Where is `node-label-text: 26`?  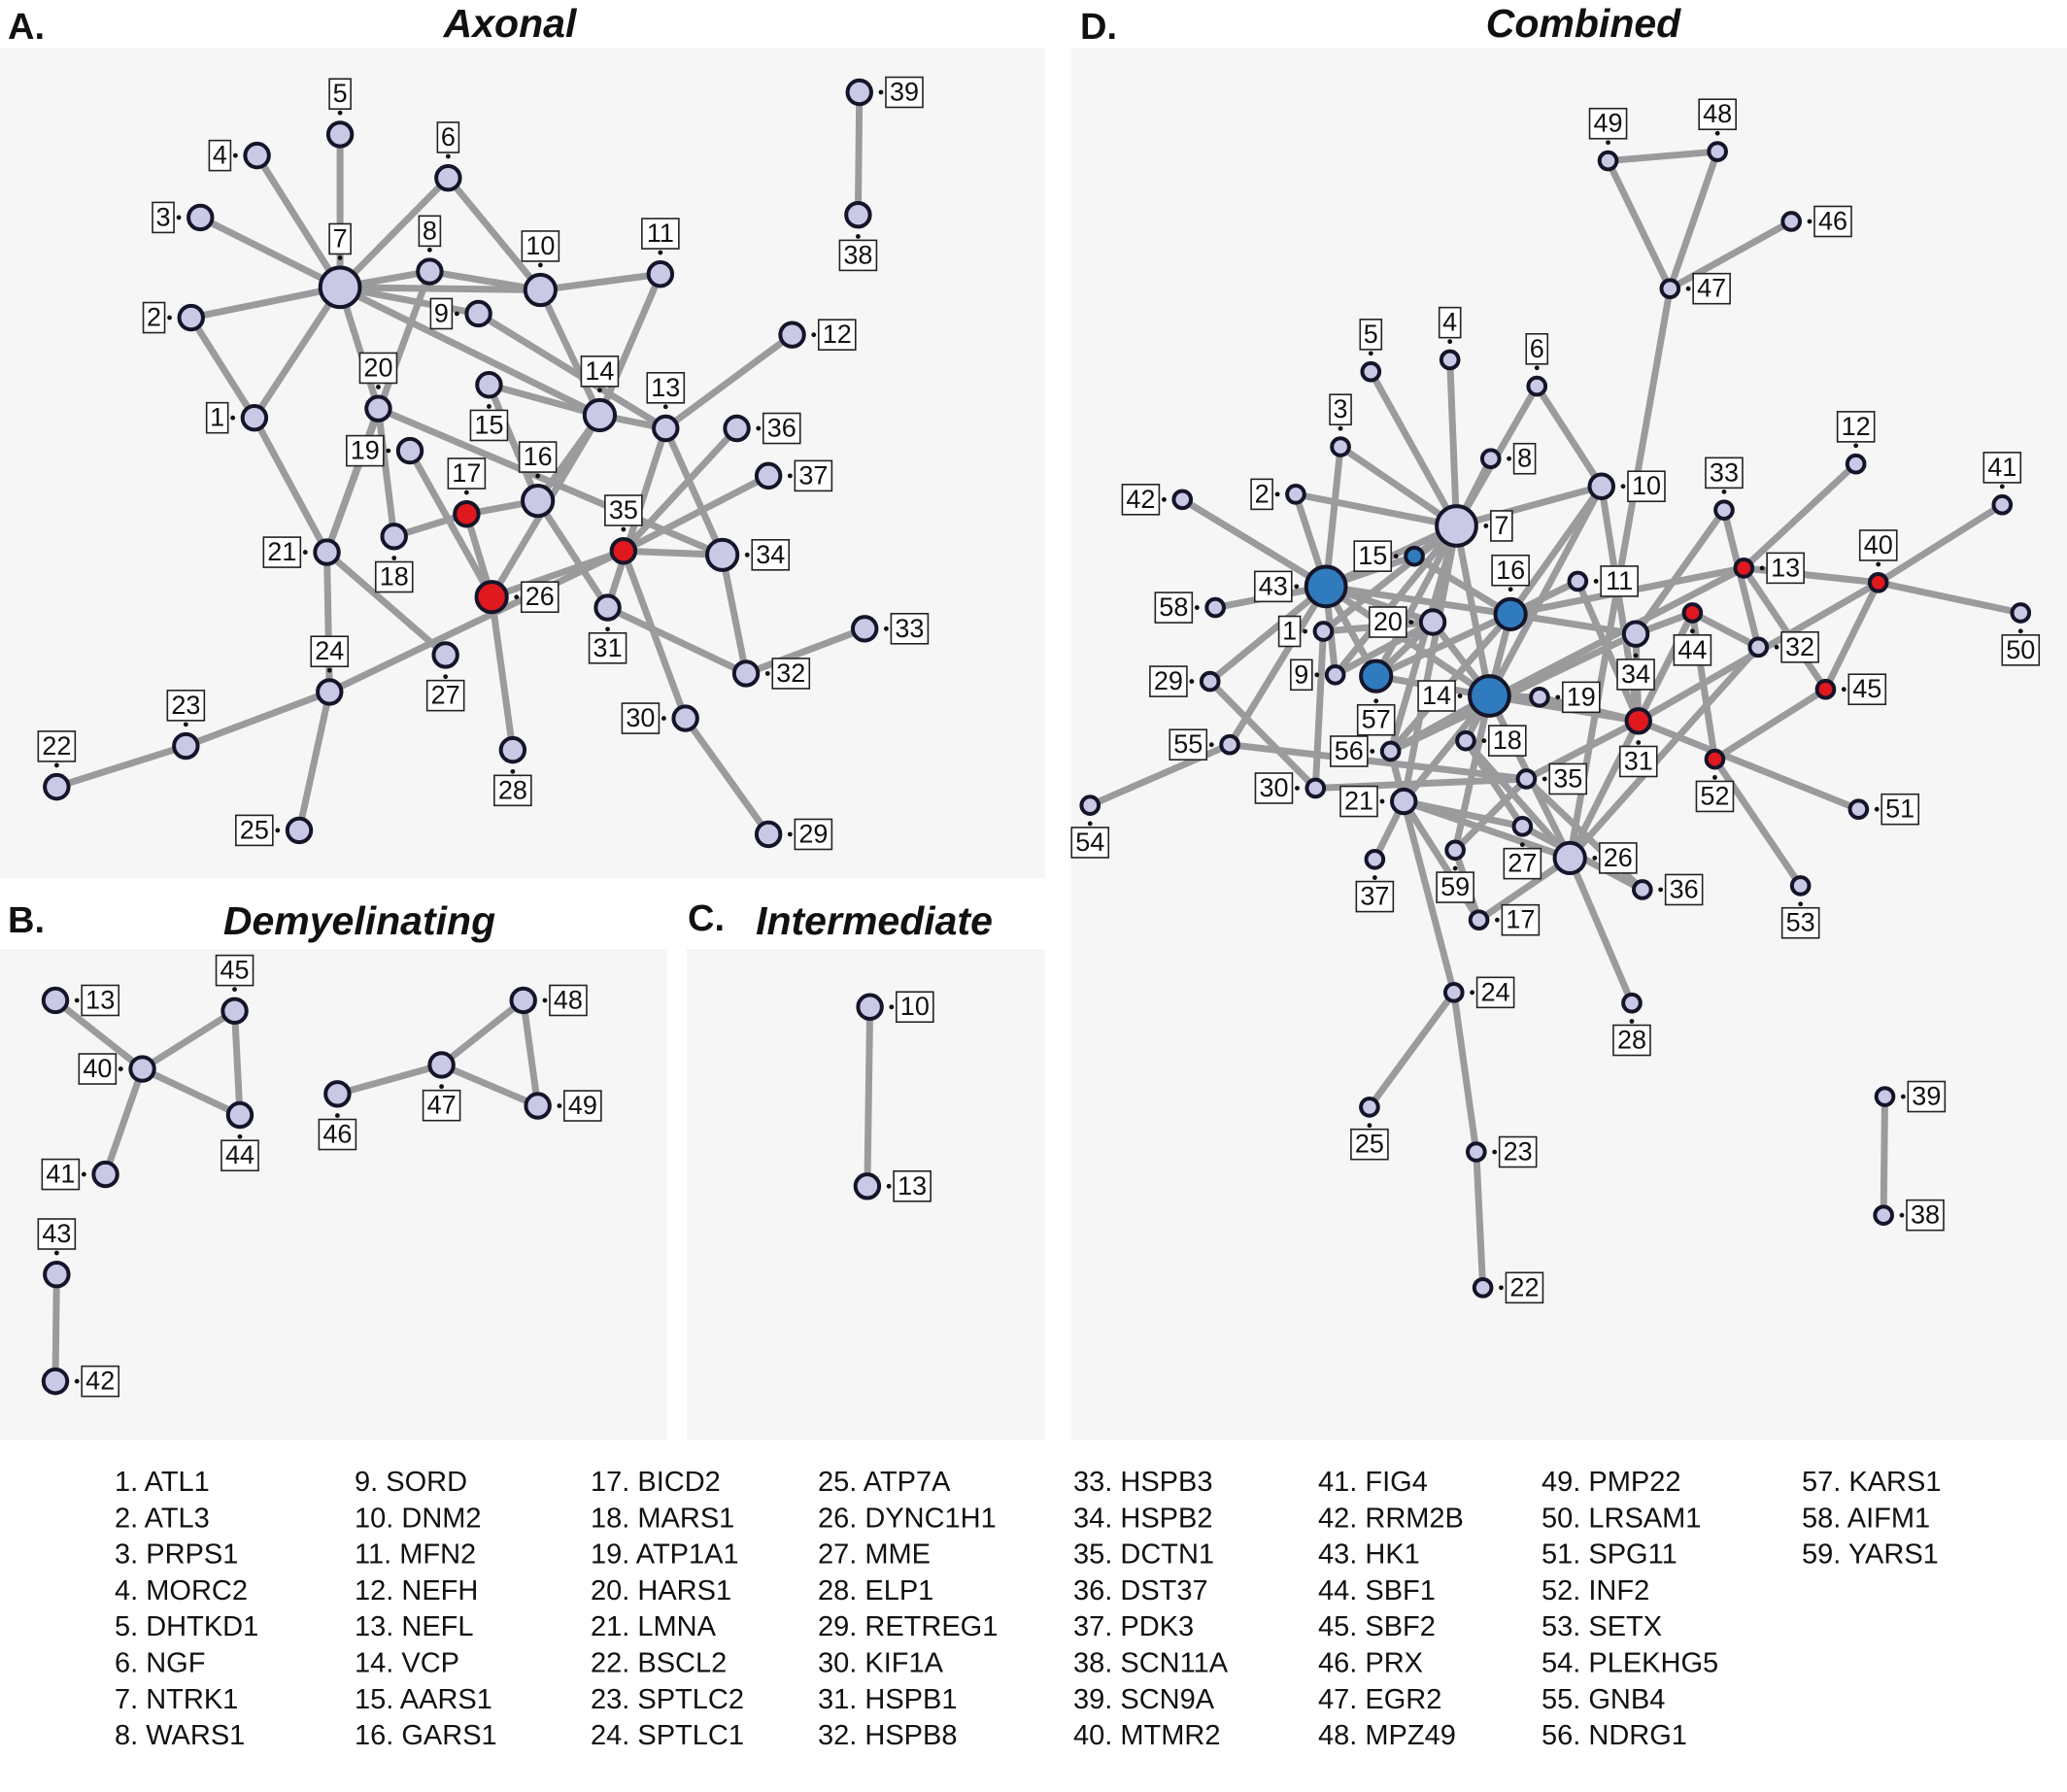
node-label-text: 26 is located at coordinates (540, 596).